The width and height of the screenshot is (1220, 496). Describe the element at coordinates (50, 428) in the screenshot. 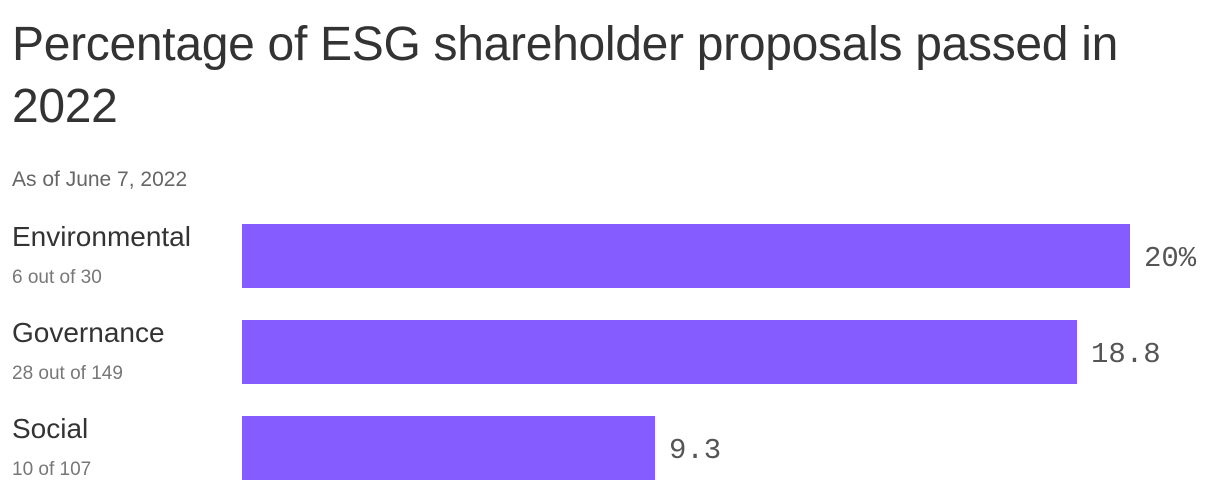

I see `category-label: Social` at that location.